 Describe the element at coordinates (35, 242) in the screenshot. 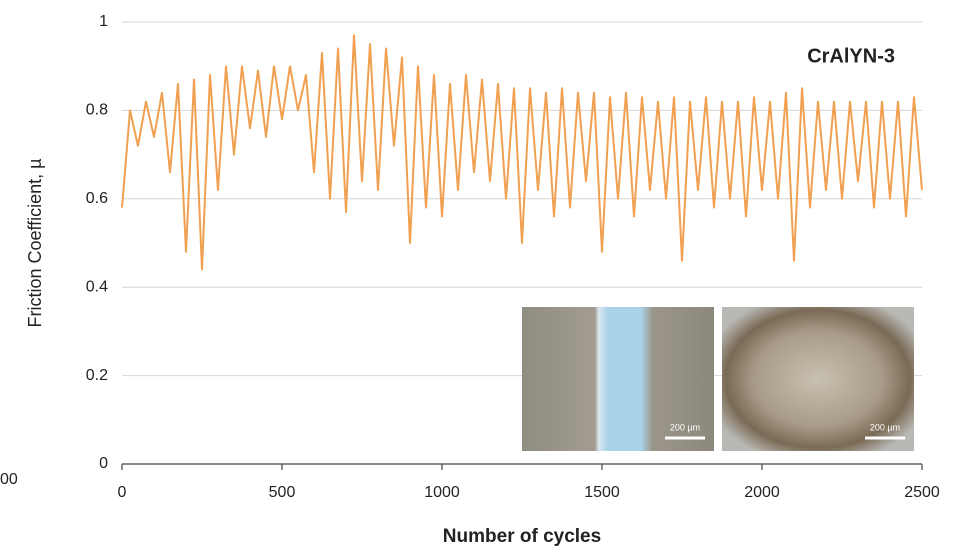

I see `y-axis-title: Friction Coefficient, µ` at that location.